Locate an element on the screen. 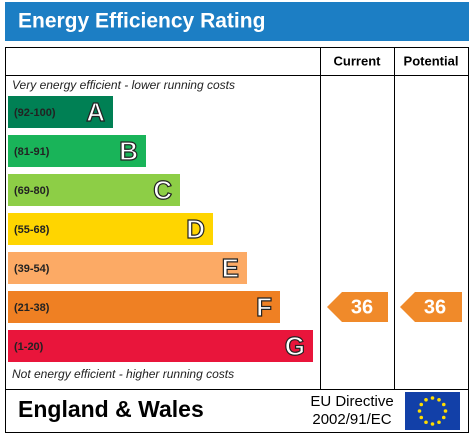 This screenshot has width=474, height=437. band-letter: D is located at coordinates (195, 229).